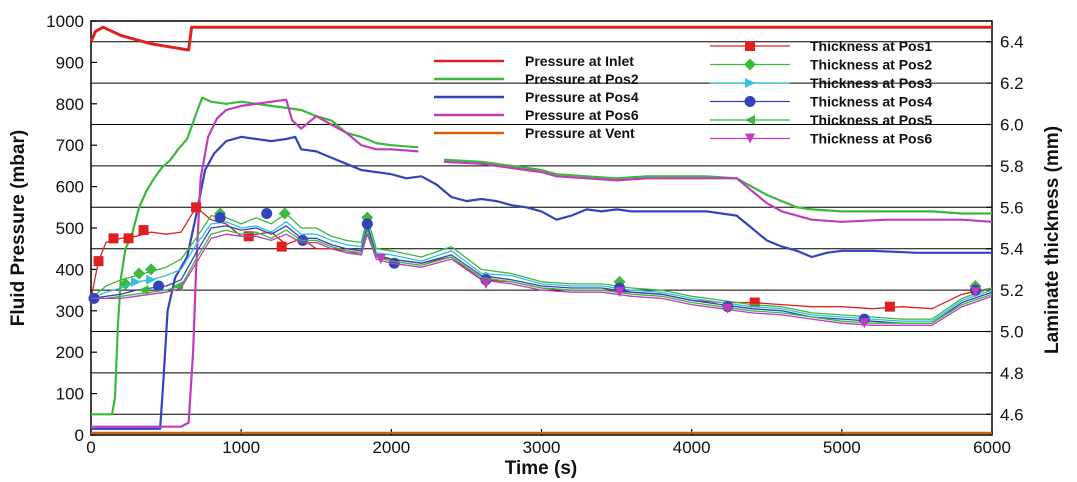 The height and width of the screenshot is (482, 1077). I want to click on y-left-tick-label: 800, so click(70, 104).